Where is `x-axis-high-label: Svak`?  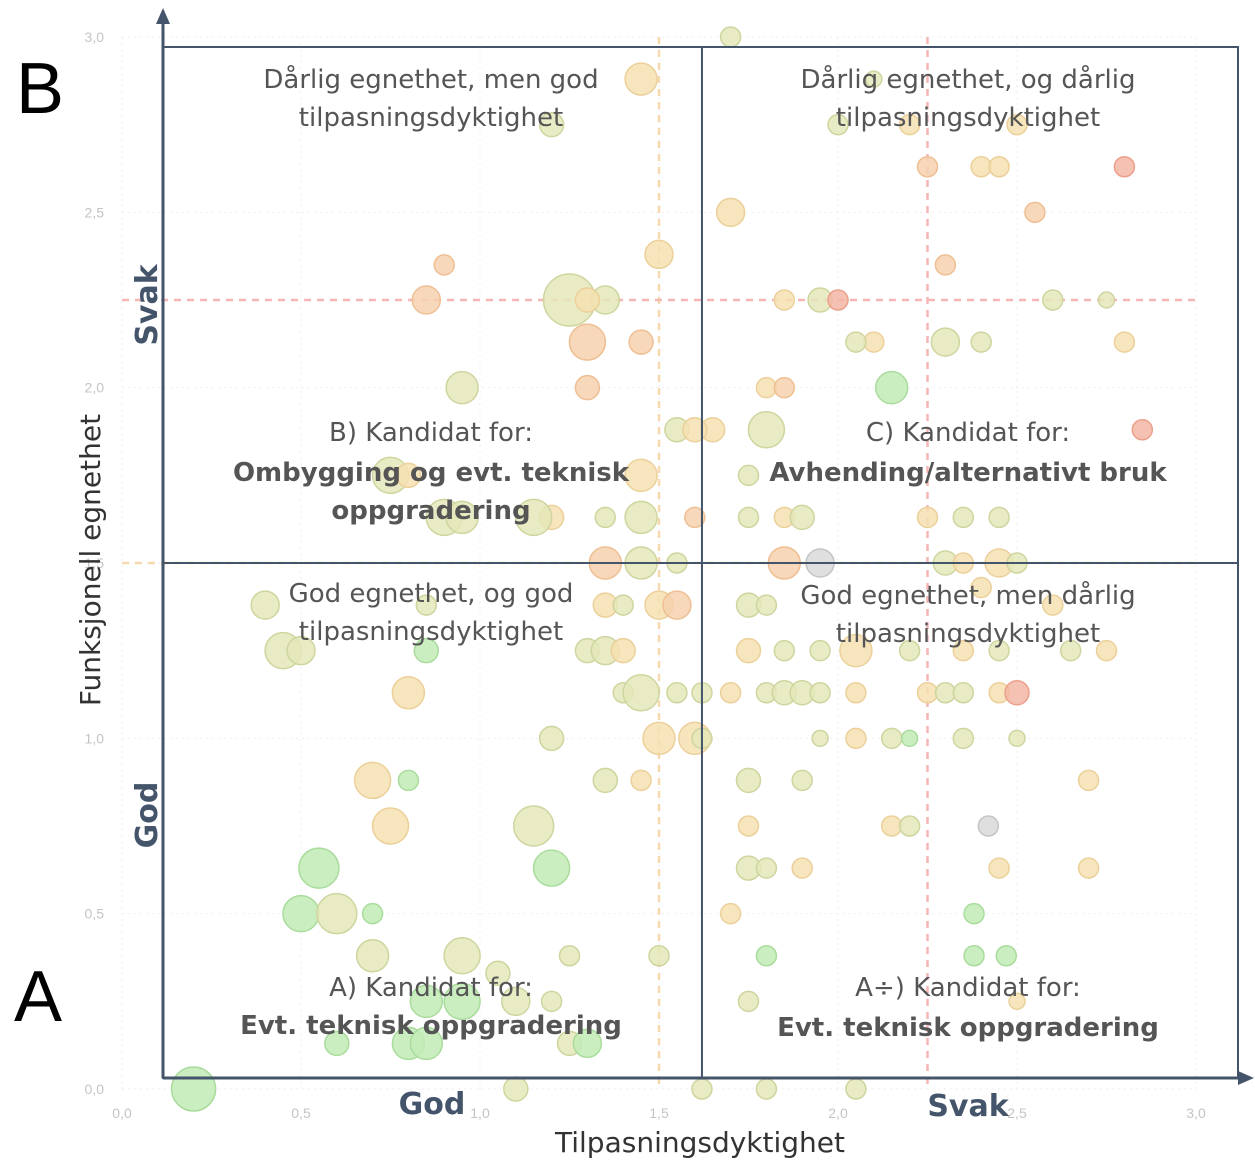
x-axis-high-label: Svak is located at coordinates (968, 1106).